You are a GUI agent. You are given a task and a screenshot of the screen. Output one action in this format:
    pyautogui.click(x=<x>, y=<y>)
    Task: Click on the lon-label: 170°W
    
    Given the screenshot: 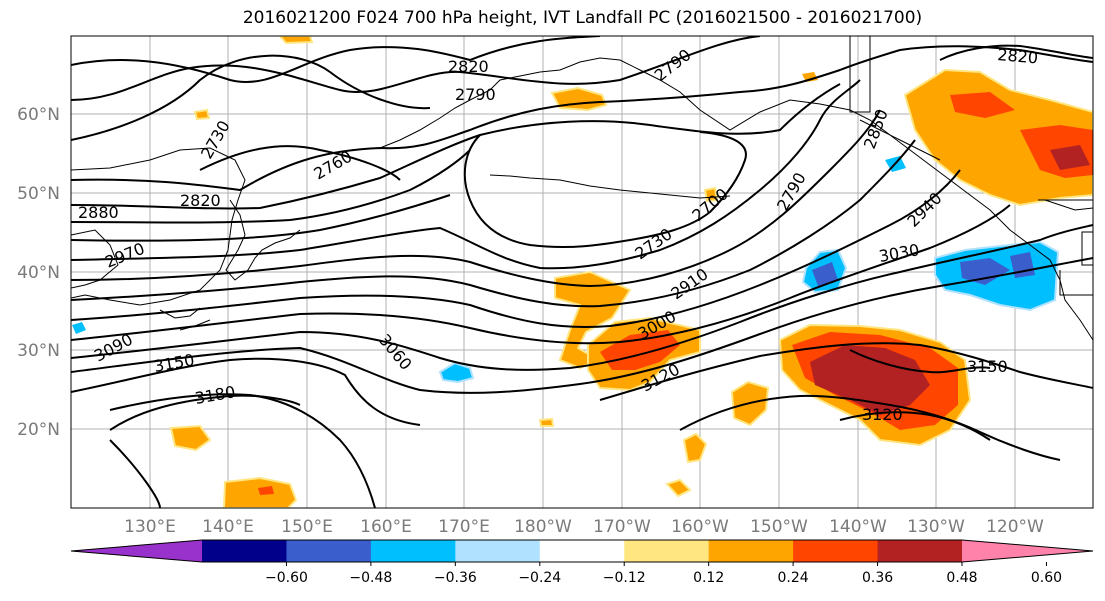 What is the action you would take?
    pyautogui.click(x=622, y=527)
    